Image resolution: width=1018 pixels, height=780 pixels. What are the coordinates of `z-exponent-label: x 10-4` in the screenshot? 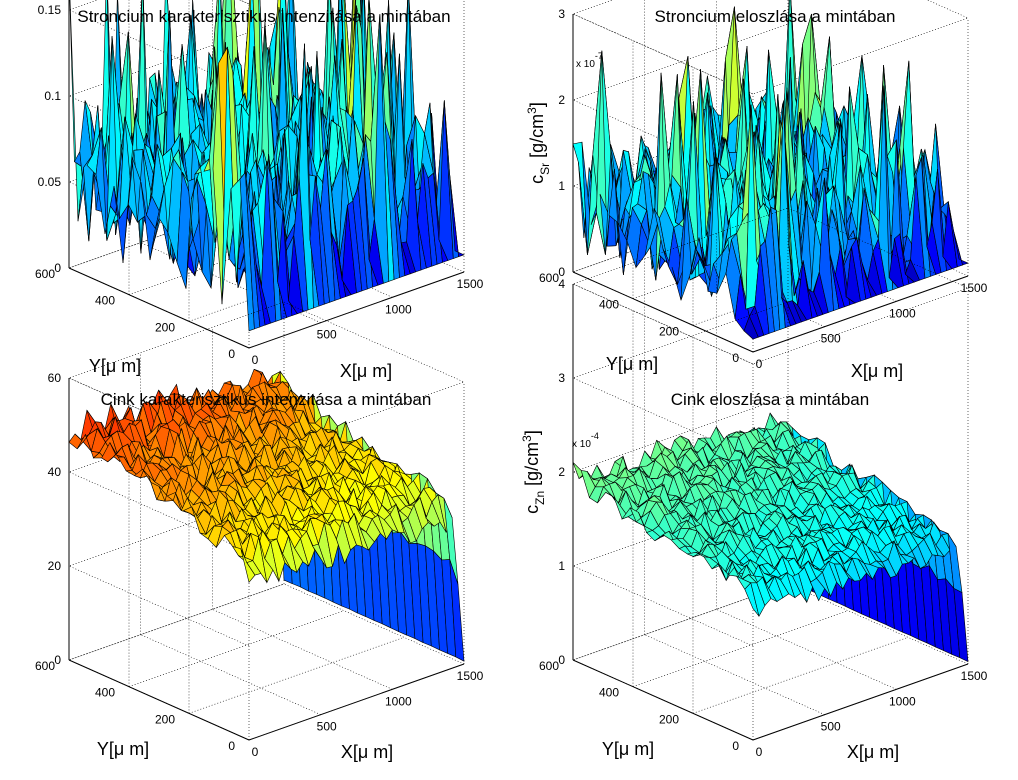 It's located at (585, 440).